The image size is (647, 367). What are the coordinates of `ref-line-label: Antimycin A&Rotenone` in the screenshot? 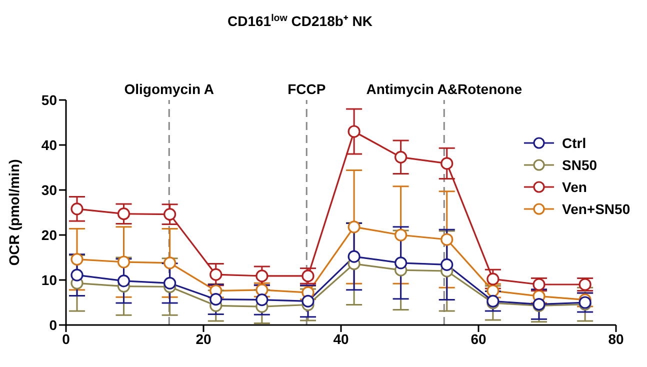 It's located at (444, 89).